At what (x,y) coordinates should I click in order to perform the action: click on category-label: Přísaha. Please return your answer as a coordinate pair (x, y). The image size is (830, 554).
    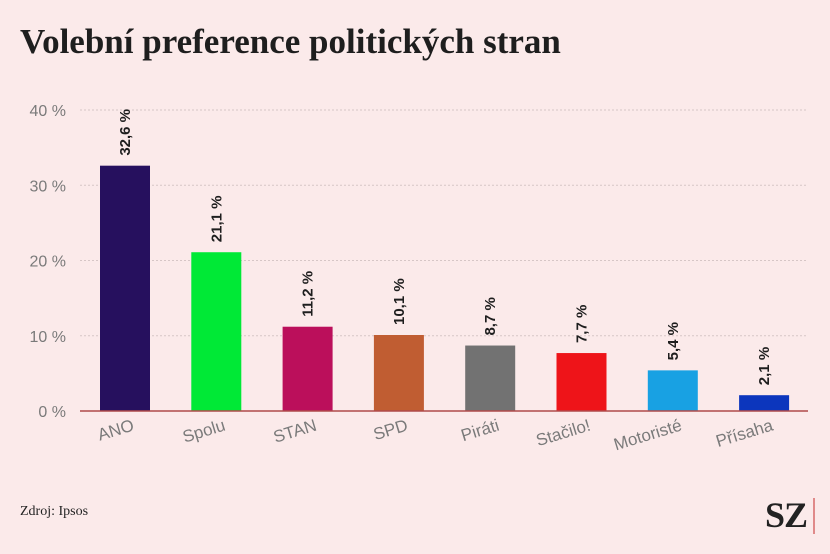
    Looking at the image, I should click on (745, 432).